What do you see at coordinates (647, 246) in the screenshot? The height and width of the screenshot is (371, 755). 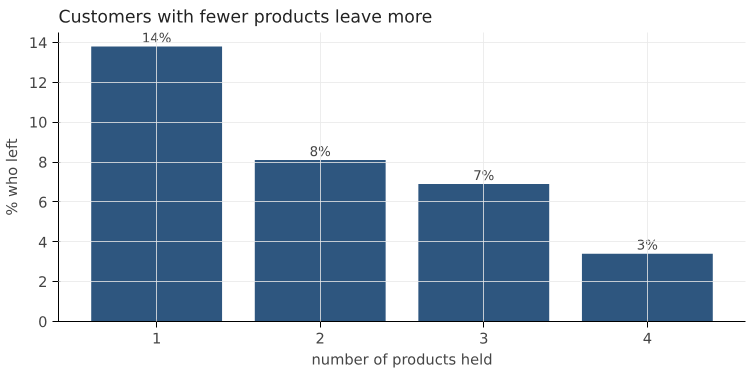 I see `data-label: 3%` at bounding box center [647, 246].